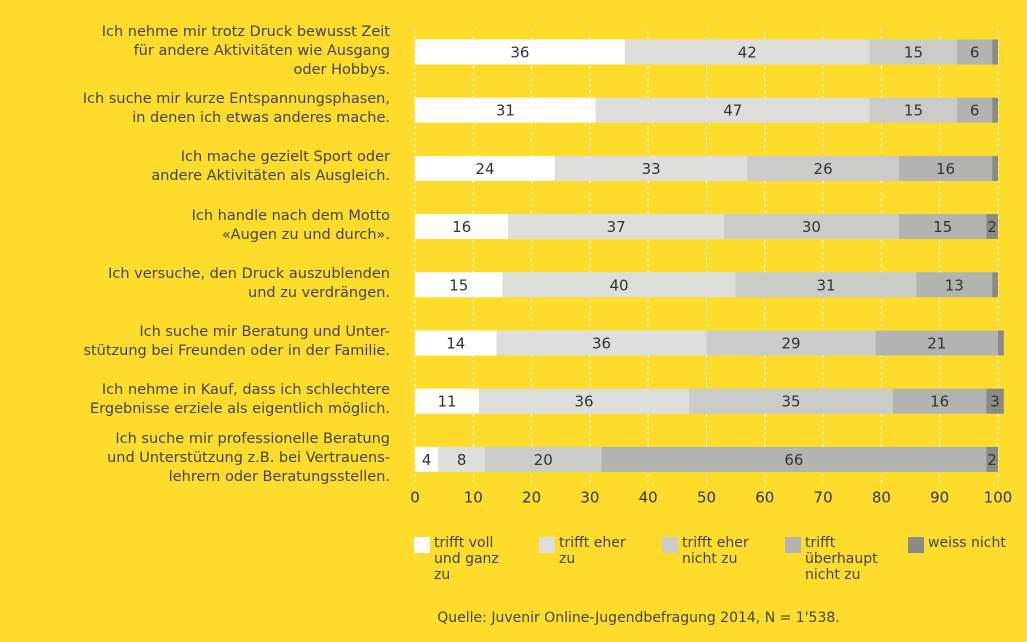  I want to click on data-label: 21, so click(936, 344).